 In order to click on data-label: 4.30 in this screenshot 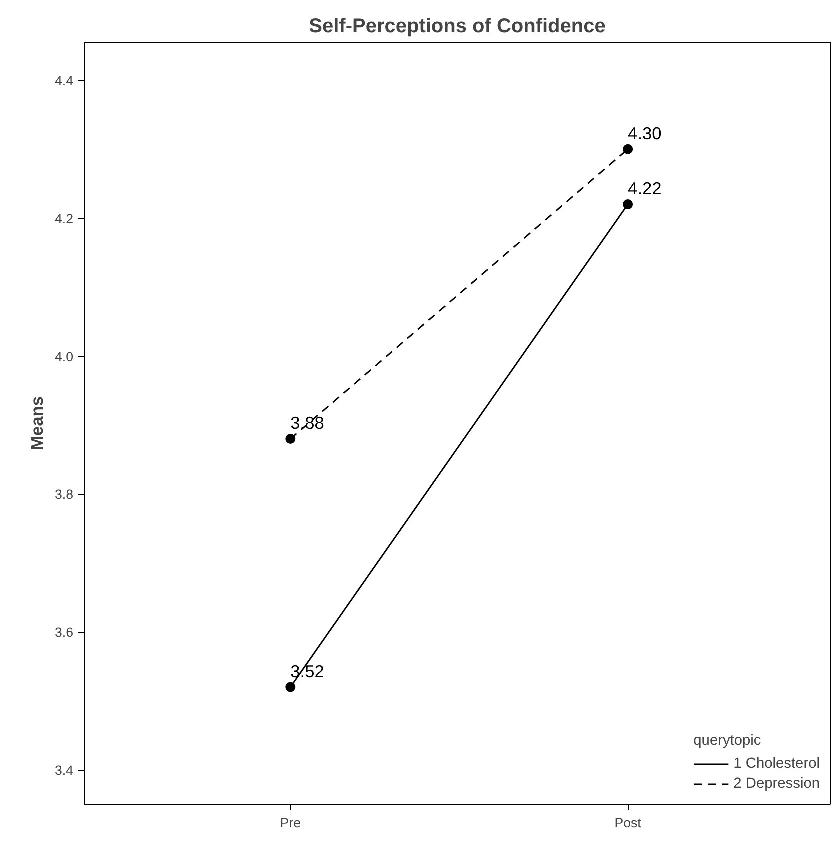, I will do `click(645, 133)`.